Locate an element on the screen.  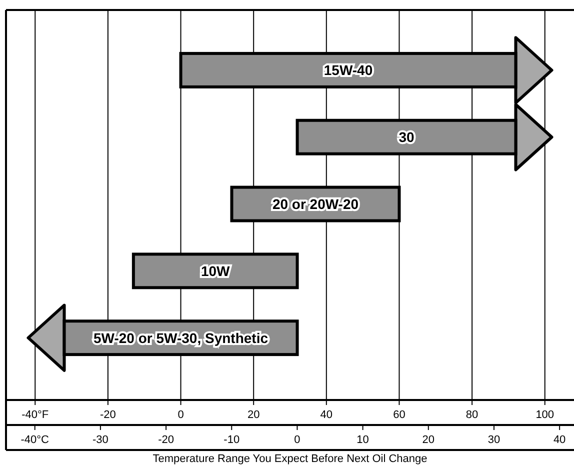
x2-tick-label: 0 is located at coordinates (297, 440).